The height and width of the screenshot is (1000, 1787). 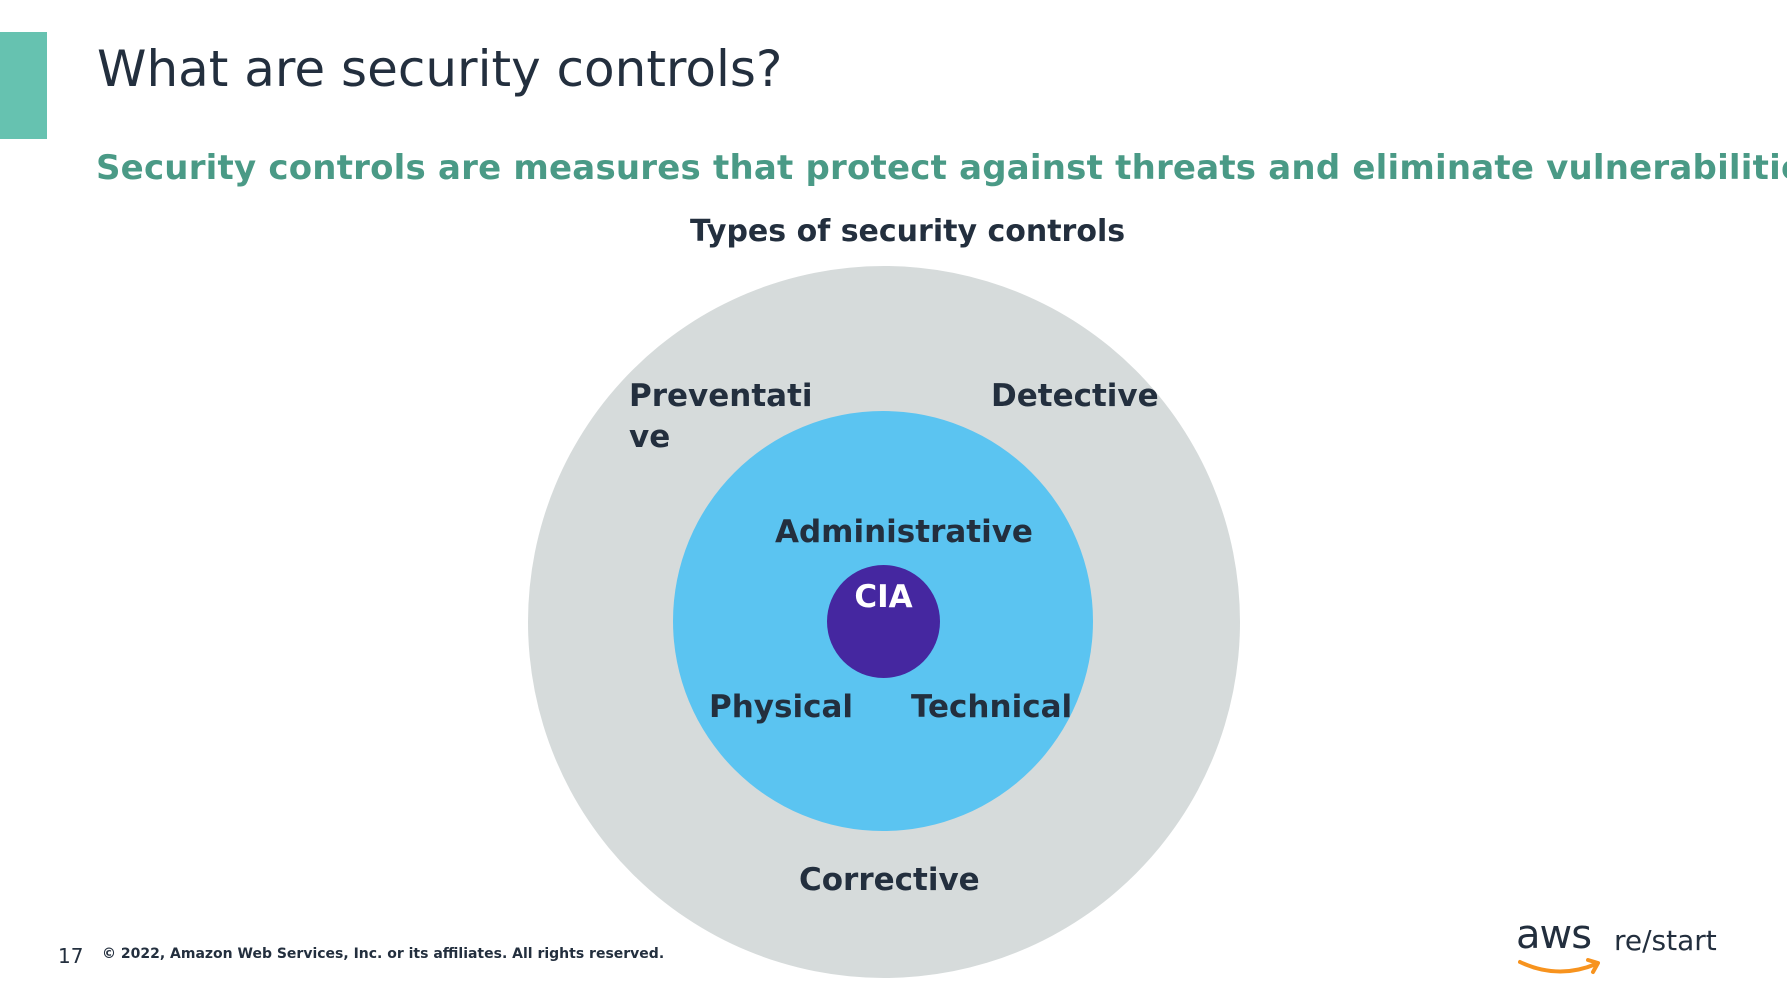 I want to click on page-number: 17, so click(x=71, y=956).